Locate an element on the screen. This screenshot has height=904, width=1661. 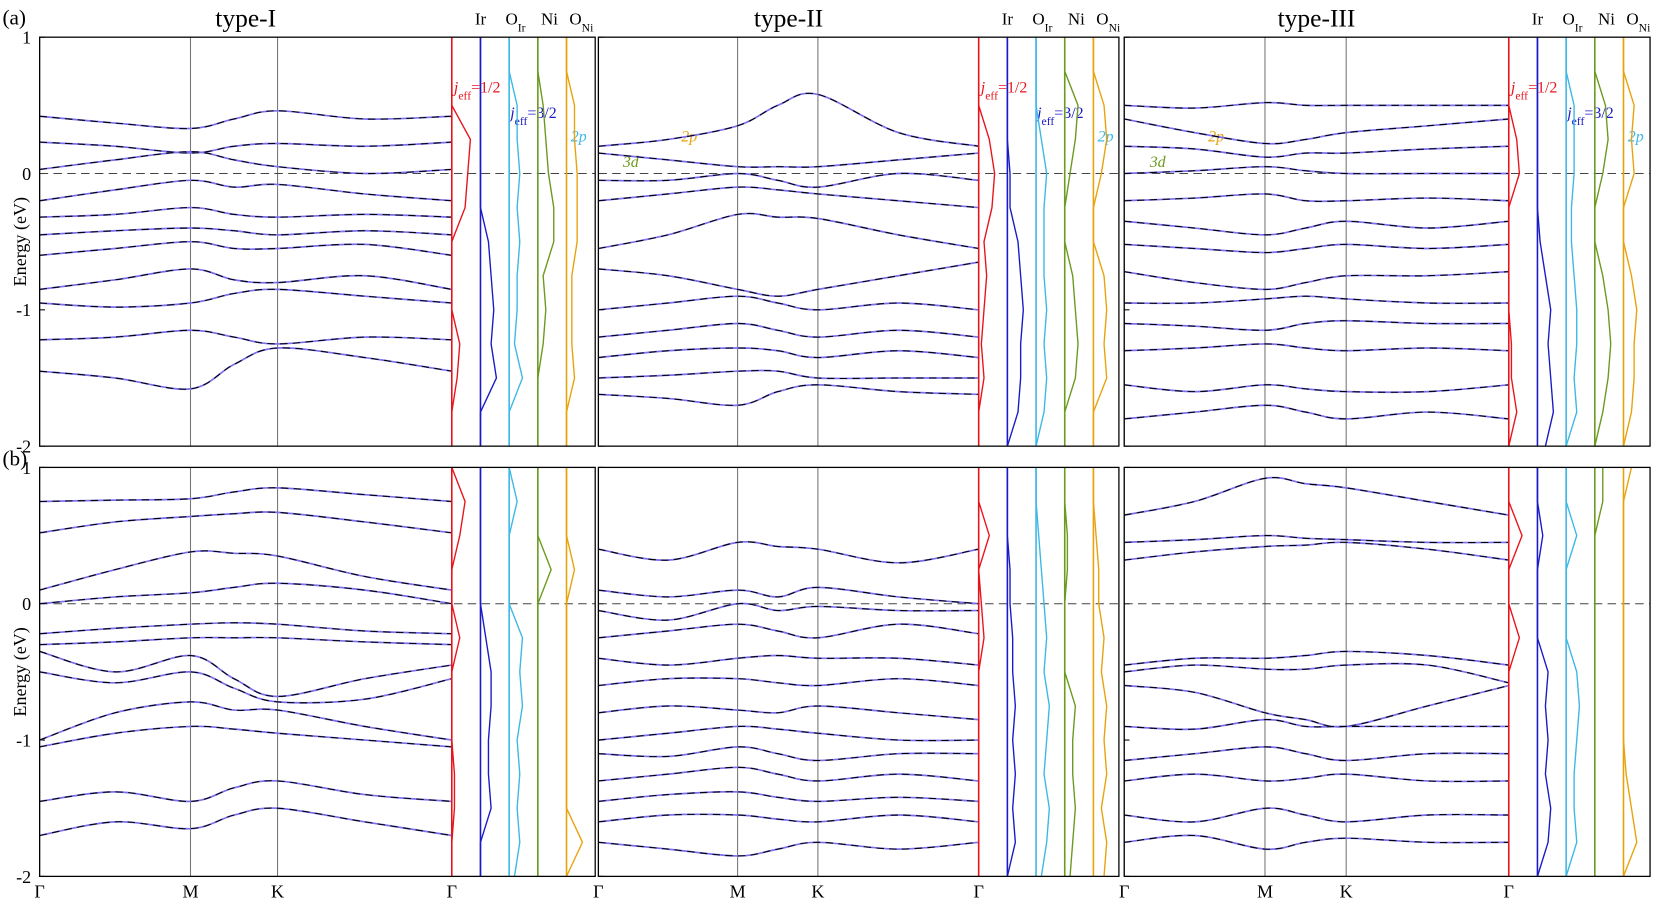
dos-header: OIr is located at coordinates (1042, 21).